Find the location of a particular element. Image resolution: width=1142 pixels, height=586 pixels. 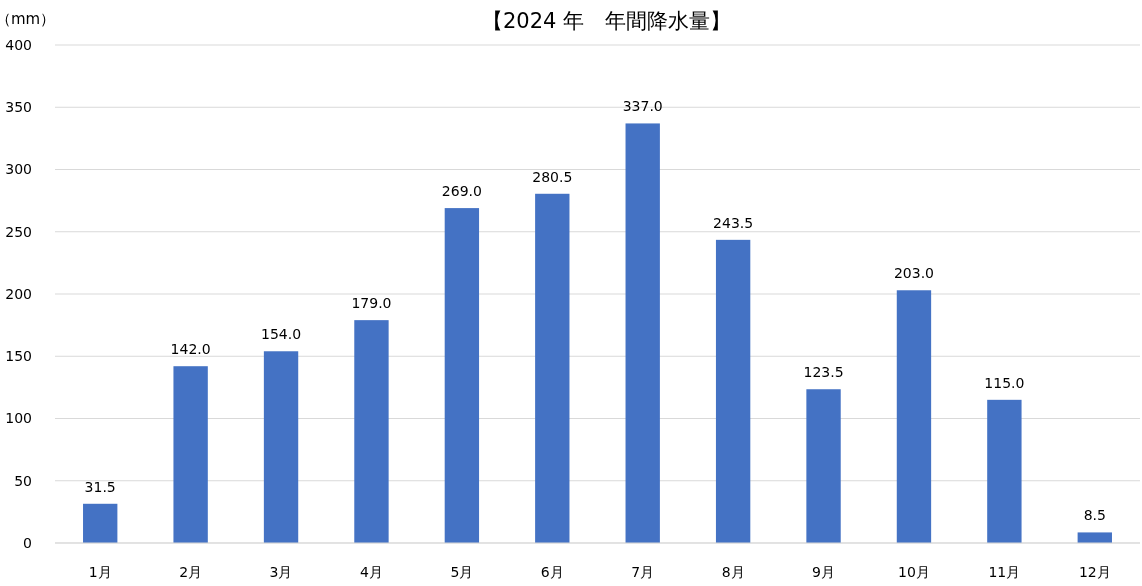

x-tick-label: 6月 is located at coordinates (552, 572).